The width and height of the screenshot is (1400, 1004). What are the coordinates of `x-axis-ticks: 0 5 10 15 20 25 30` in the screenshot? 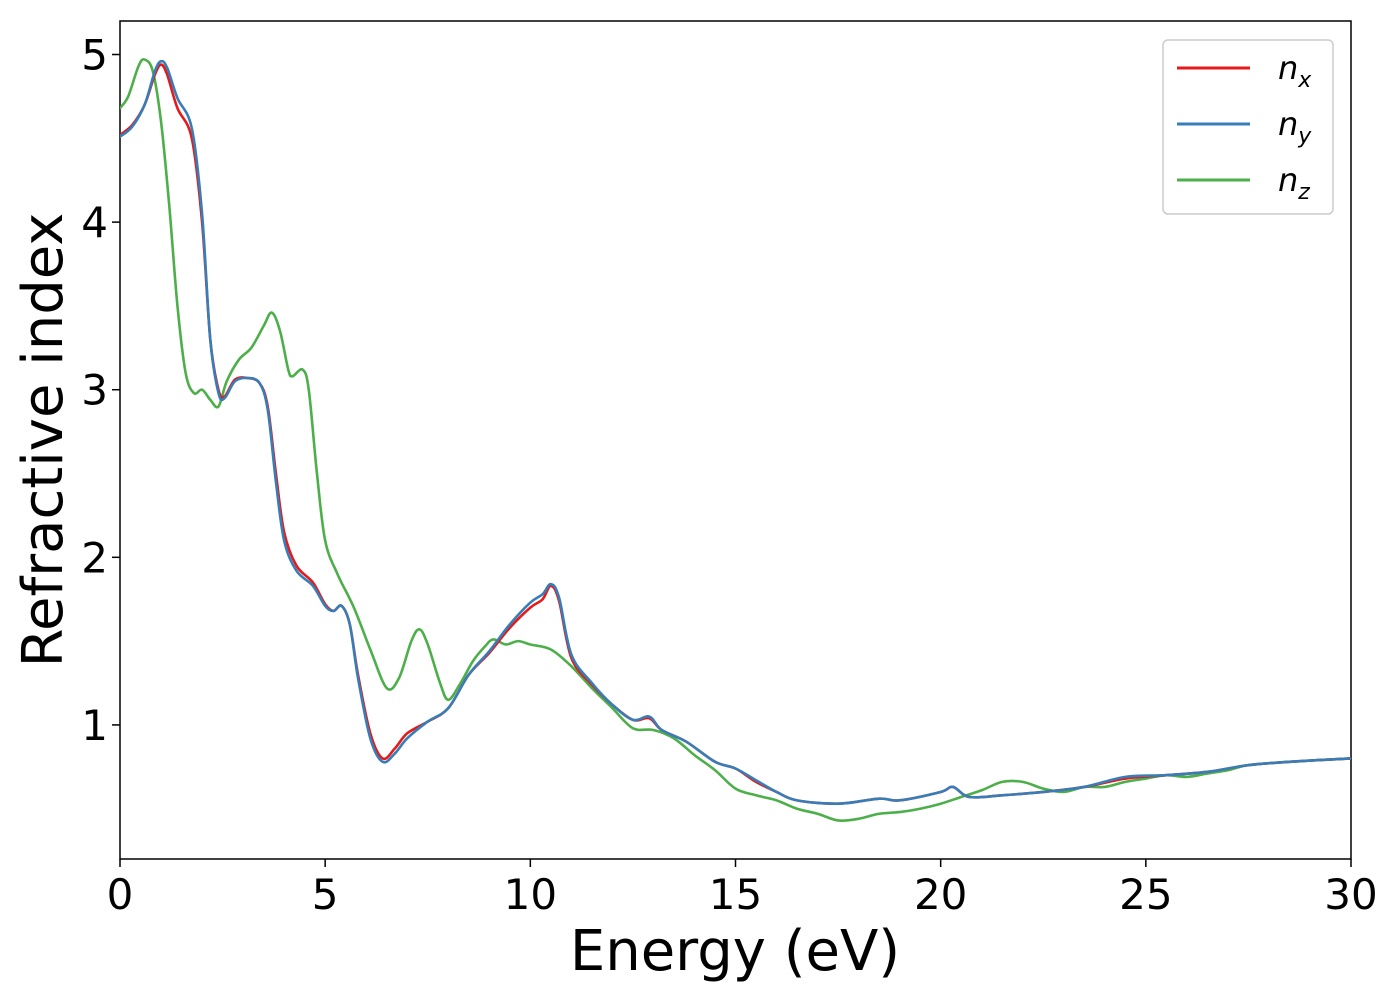 It's located at (742, 889).